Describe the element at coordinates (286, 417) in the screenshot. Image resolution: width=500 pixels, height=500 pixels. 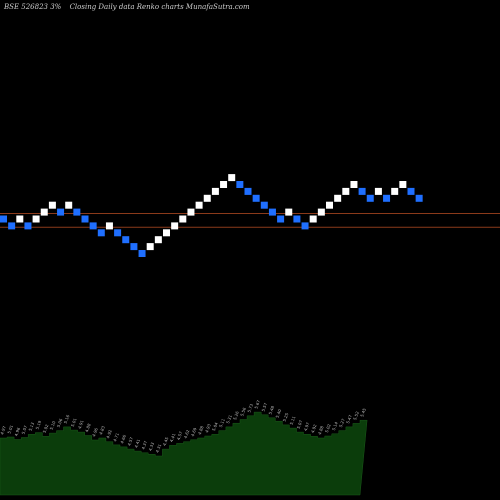
I see `area-value-label: 5.25` at that location.